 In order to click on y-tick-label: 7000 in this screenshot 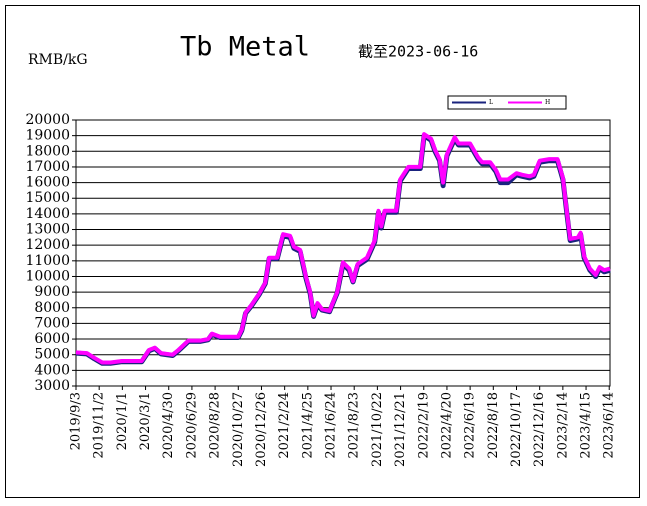, I will do `click(52, 323)`.